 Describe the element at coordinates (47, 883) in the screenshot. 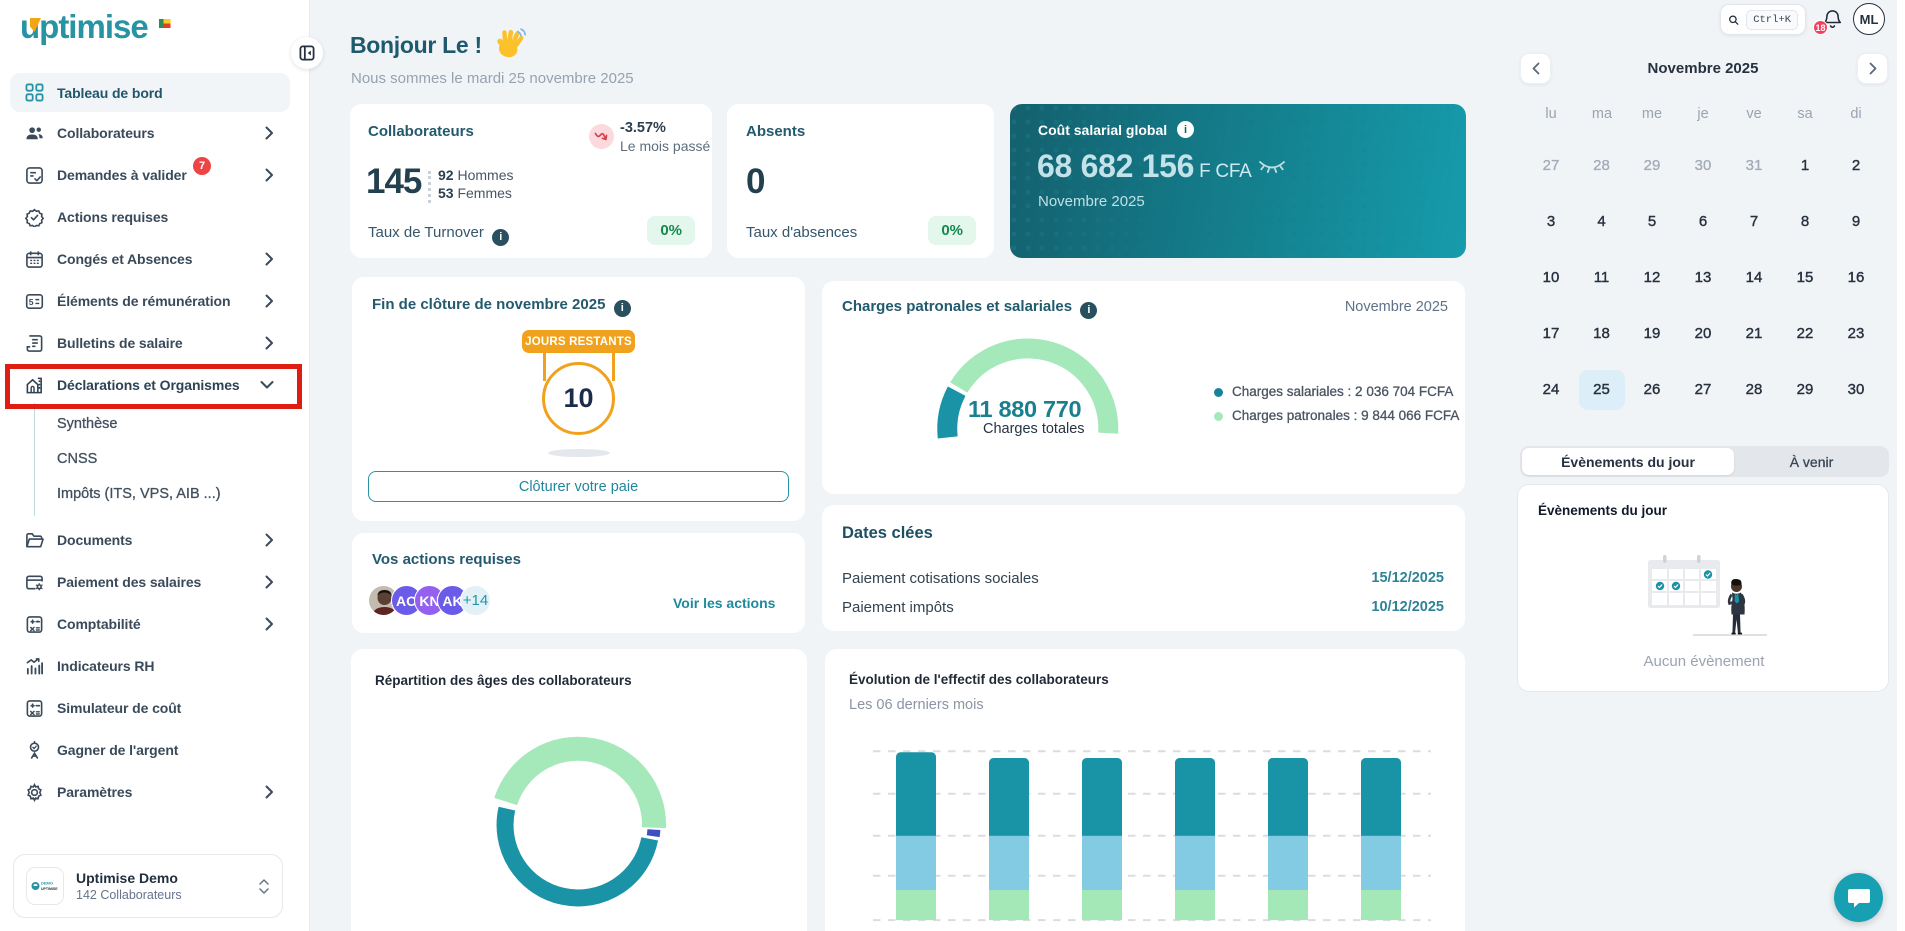

I see `svg-text: DEMO` at that location.